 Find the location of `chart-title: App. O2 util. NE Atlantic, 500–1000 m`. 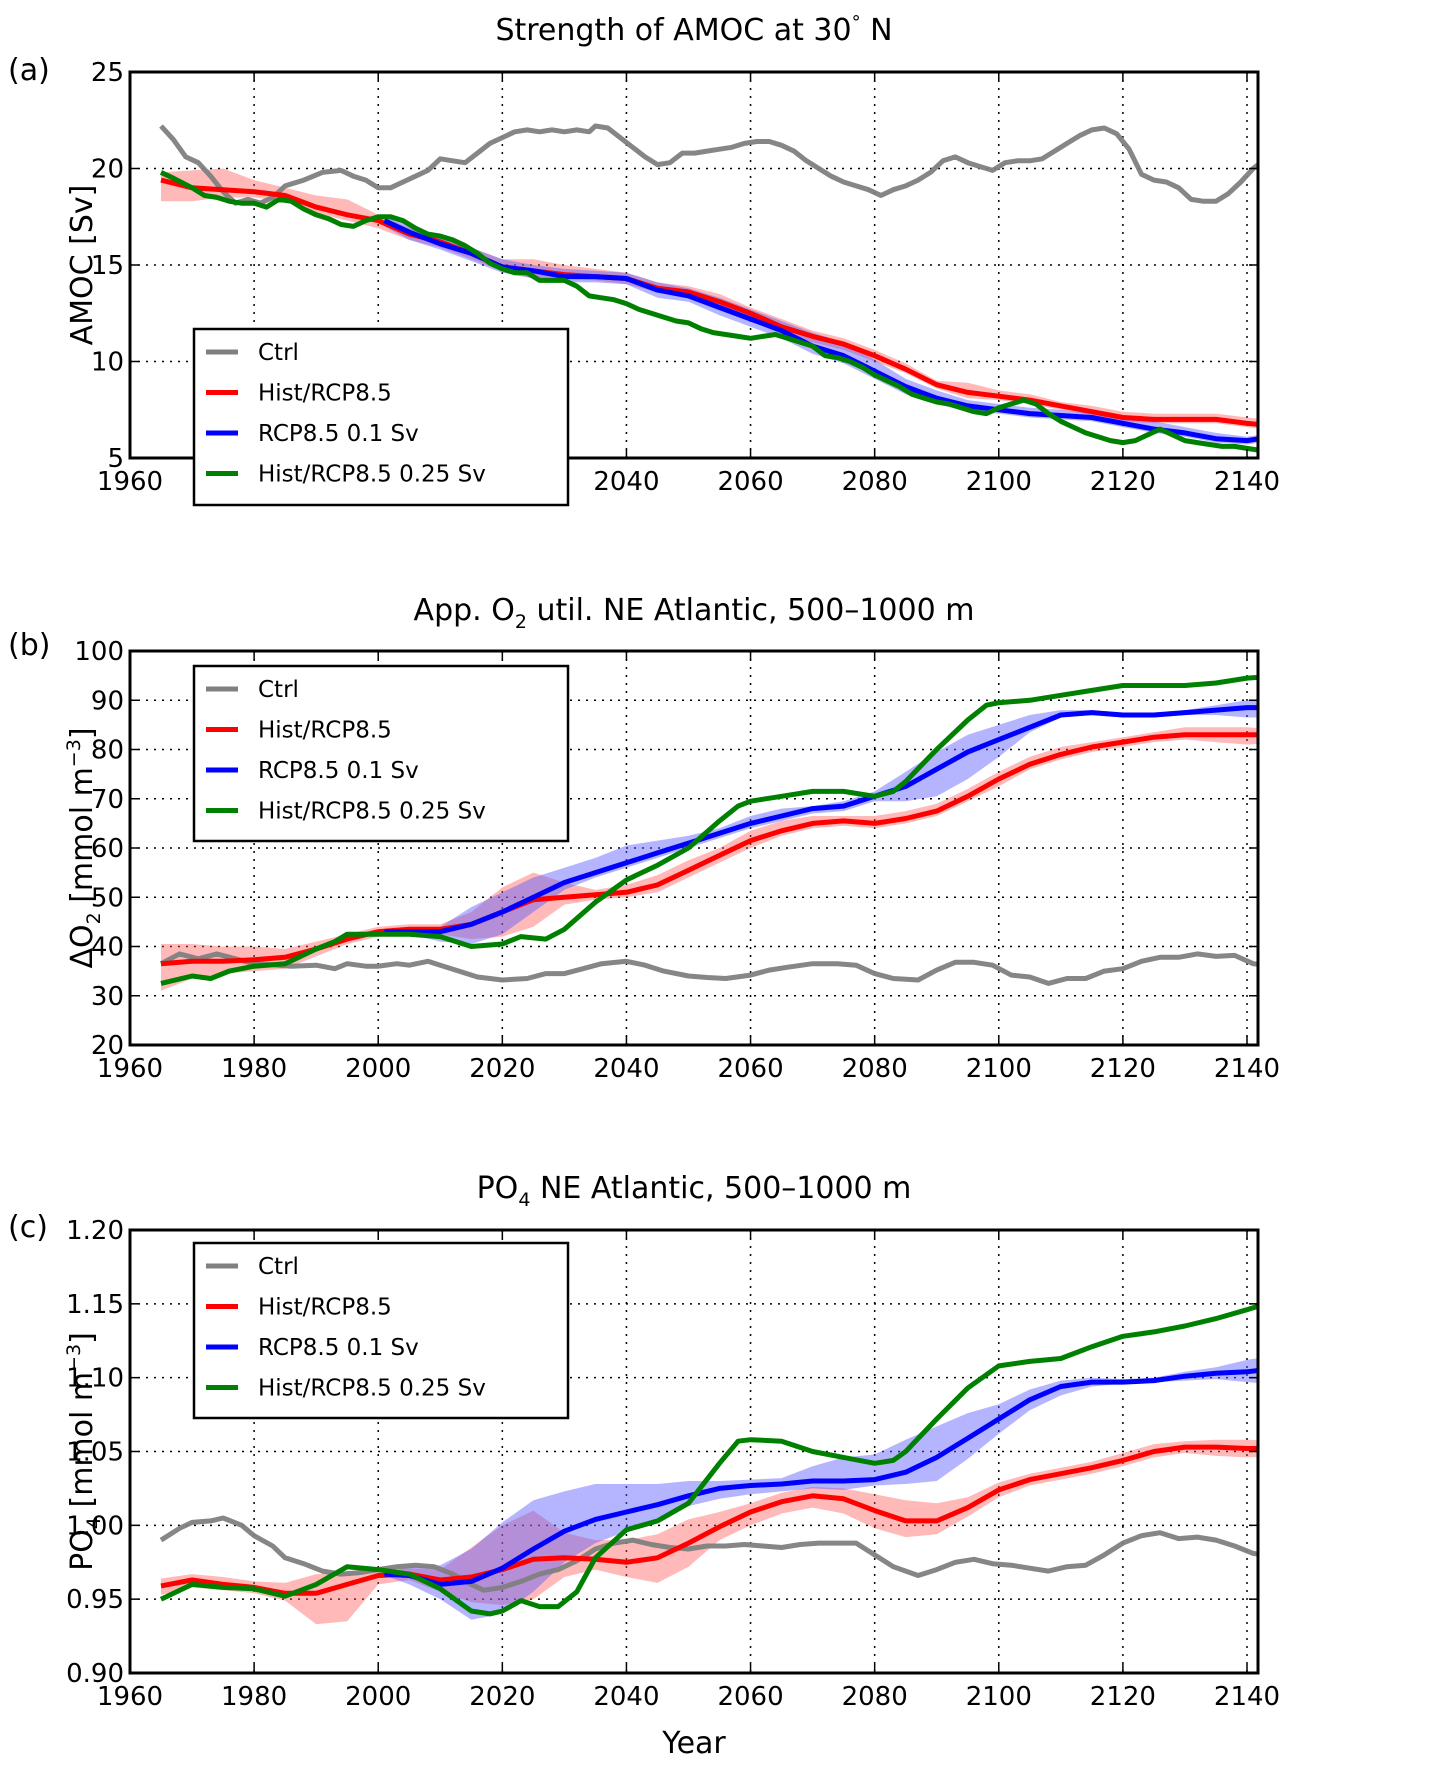

chart-title: App. O2 util. NE Atlantic, 500–1000 m is located at coordinates (694, 613).